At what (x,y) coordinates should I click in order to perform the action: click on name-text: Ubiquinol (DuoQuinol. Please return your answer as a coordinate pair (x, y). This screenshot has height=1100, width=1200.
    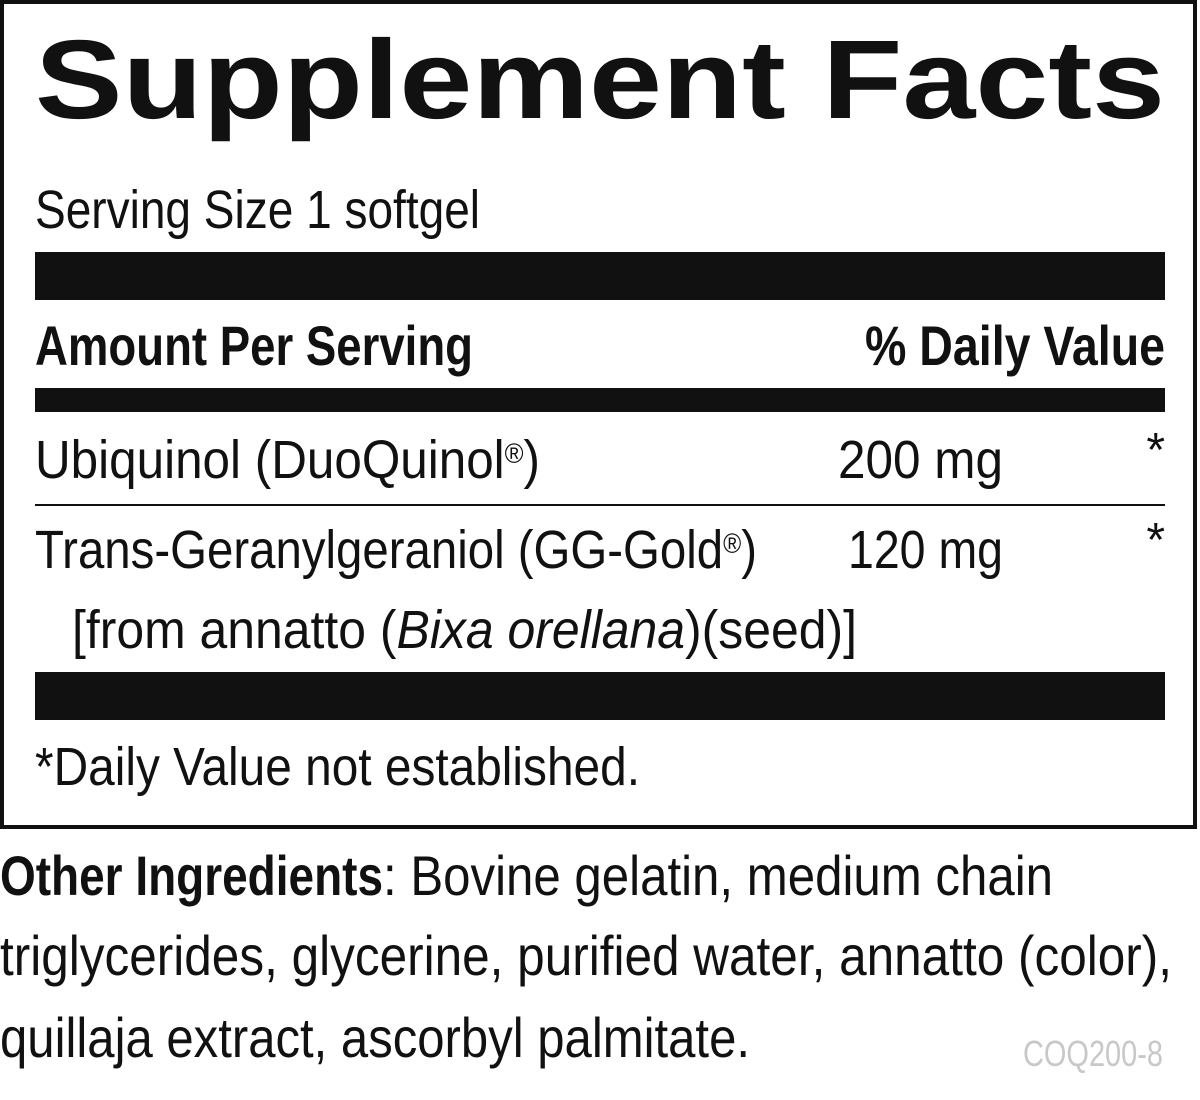
    Looking at the image, I should click on (270, 460).